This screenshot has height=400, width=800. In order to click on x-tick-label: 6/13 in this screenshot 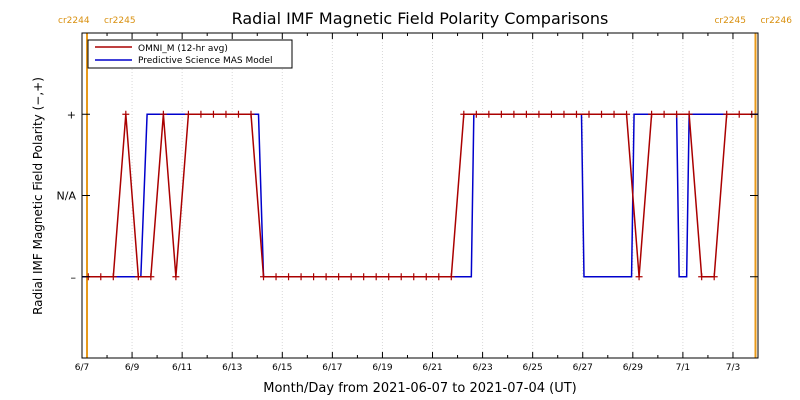, I will do `click(232, 368)`.